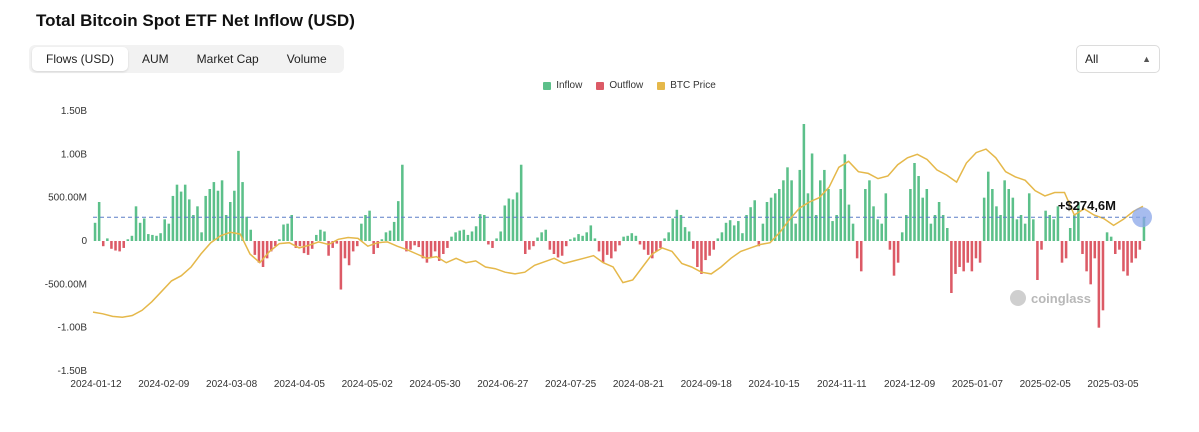 The width and height of the screenshot is (1199, 432). Describe the element at coordinates (227, 59) in the screenshot. I see `tab-market-cap: Market Cap` at that location.